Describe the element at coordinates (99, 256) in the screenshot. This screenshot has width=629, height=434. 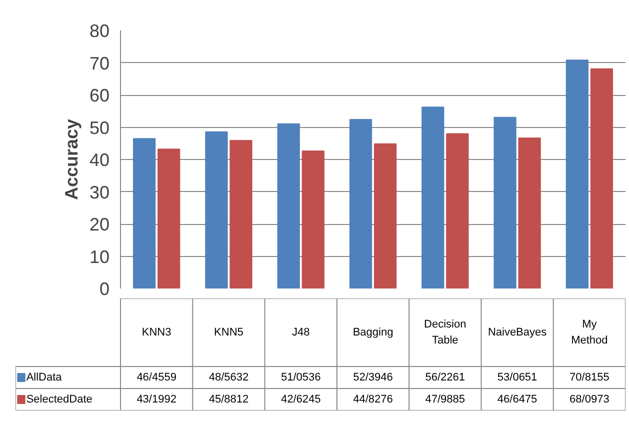
I see `y-tick-label: 10` at that location.